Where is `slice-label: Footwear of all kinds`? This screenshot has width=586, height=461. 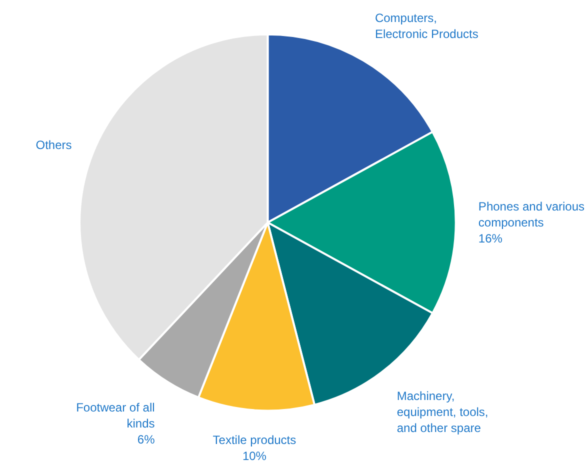 slice-label: Footwear of all kinds is located at coordinates (115, 415).